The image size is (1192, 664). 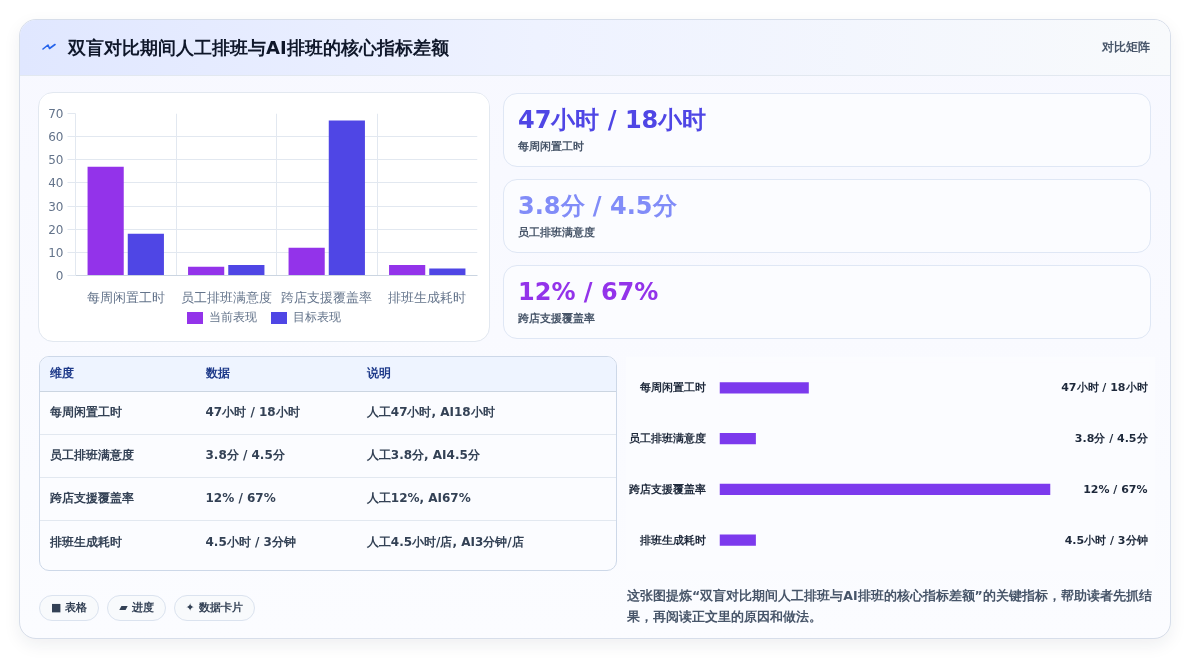 I want to click on text: 每周闲置工时, so click(x=551, y=147).